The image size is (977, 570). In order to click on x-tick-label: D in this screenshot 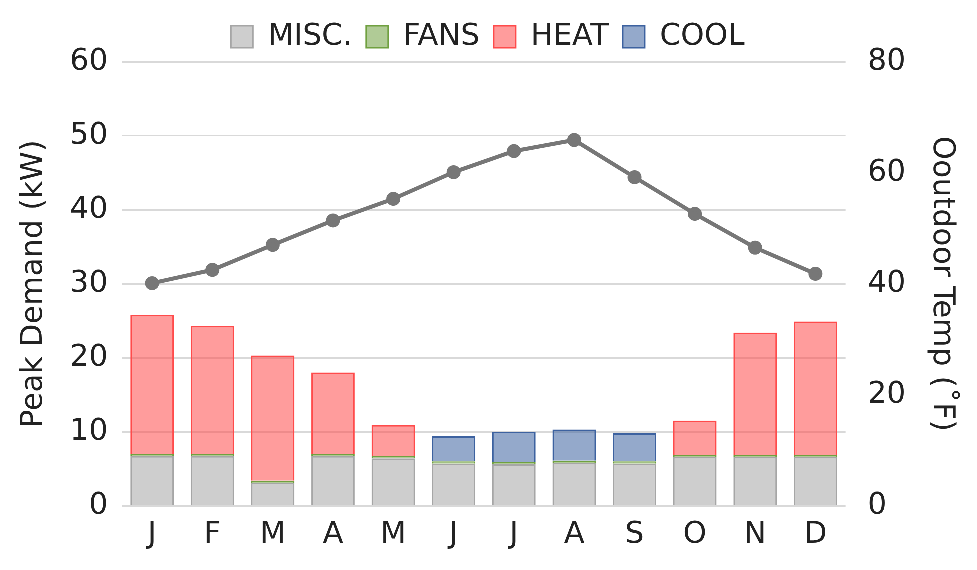, I will do `click(816, 533)`.